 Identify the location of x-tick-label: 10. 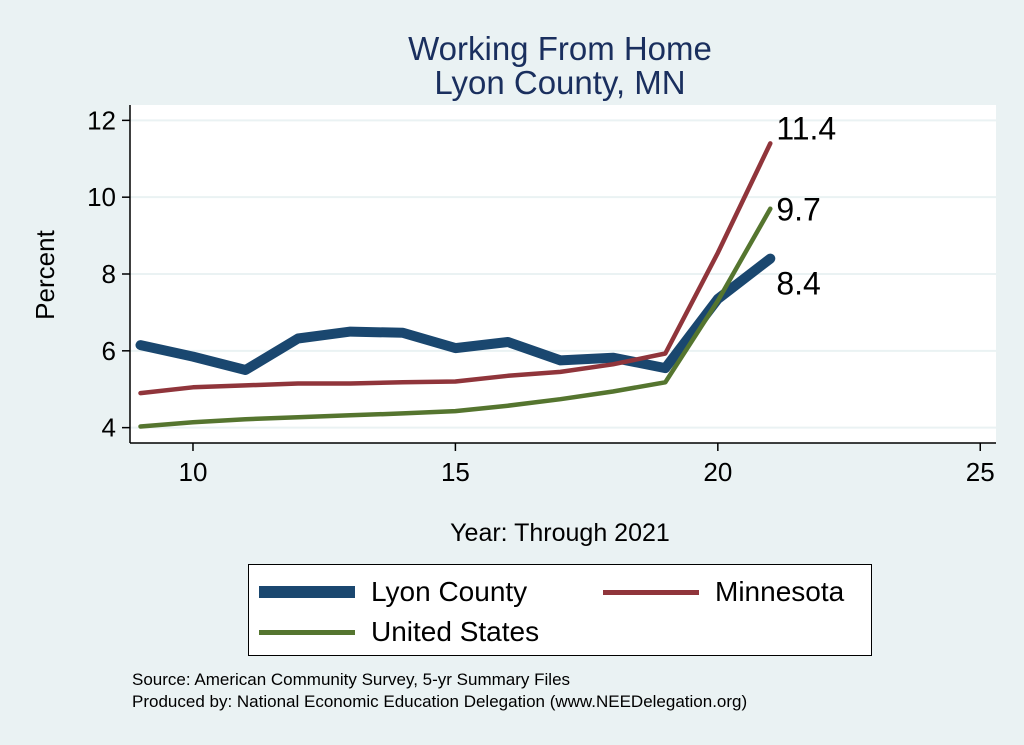
(193, 472).